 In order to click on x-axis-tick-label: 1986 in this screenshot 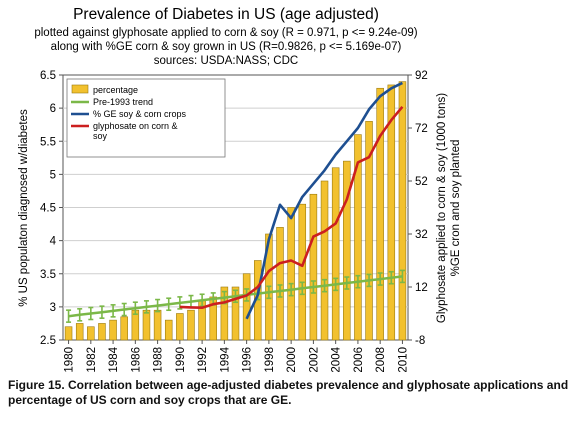, I will do `click(136, 360)`.